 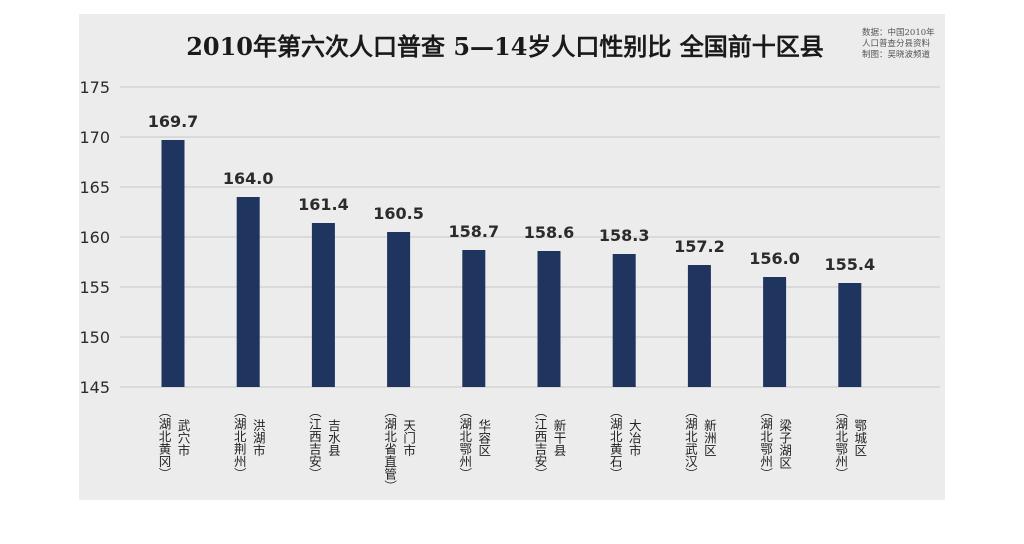 What do you see at coordinates (399, 449) in the screenshot?
I see `x-category-label: 天门市 （湖北省直管）` at bounding box center [399, 449].